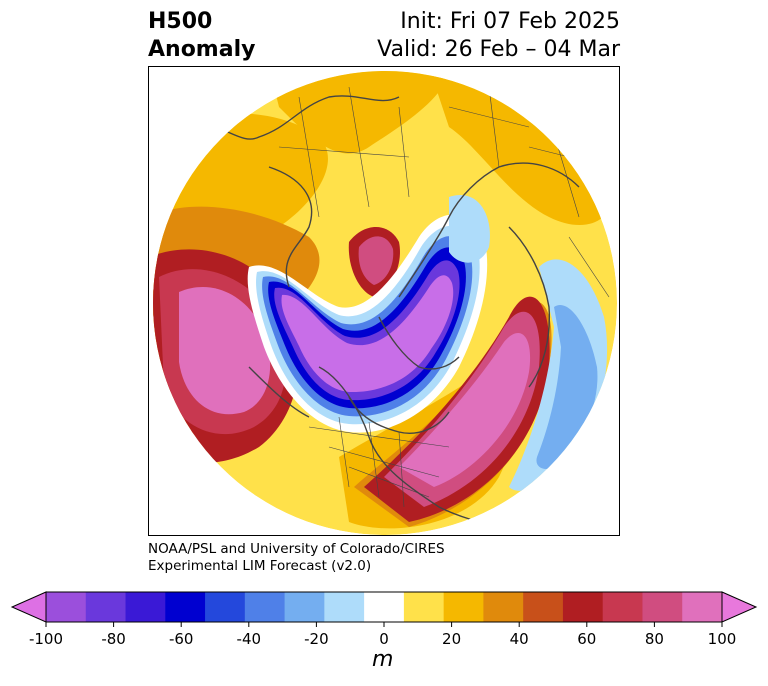 This screenshot has height=686, width=768. Describe the element at coordinates (519, 638) in the screenshot. I see `colorbar-tick-label: 40` at that location.